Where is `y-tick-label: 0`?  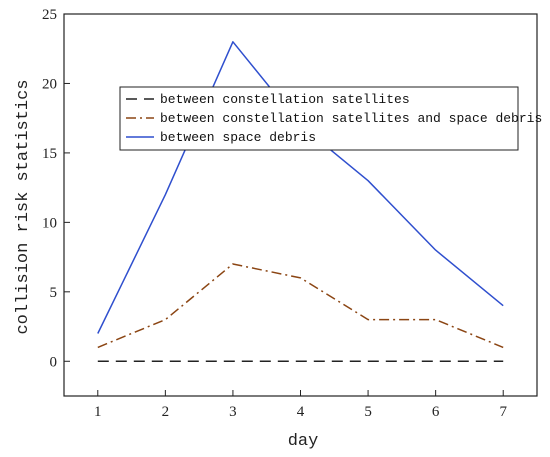 y-tick-label: 0 is located at coordinates (54, 362).